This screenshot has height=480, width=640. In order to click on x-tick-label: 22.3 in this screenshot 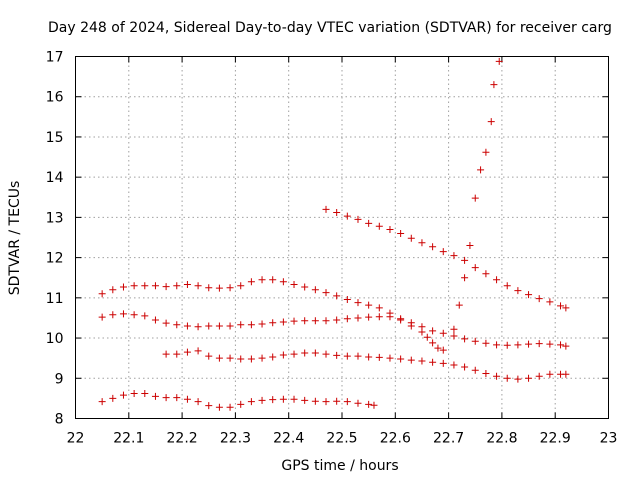, I will do `click(235, 439)`.